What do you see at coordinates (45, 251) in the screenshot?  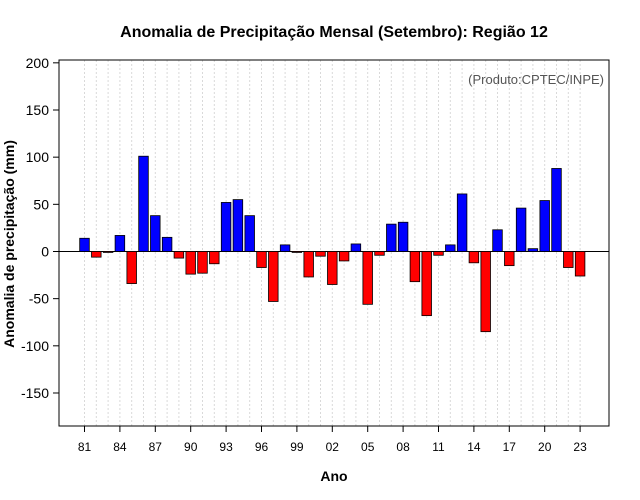 I see `y-tick-label: 0` at bounding box center [45, 251].